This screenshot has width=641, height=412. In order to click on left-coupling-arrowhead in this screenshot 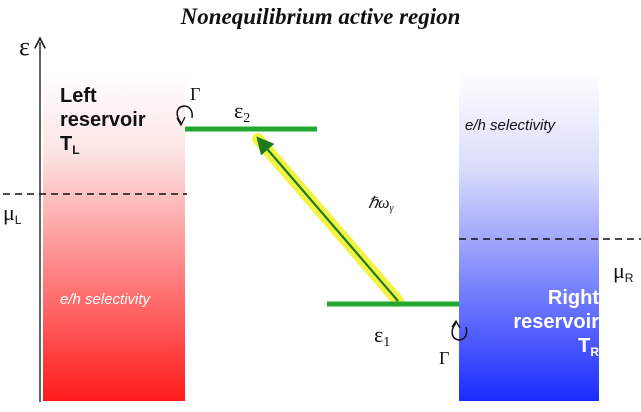, I will do `click(181, 121)`.